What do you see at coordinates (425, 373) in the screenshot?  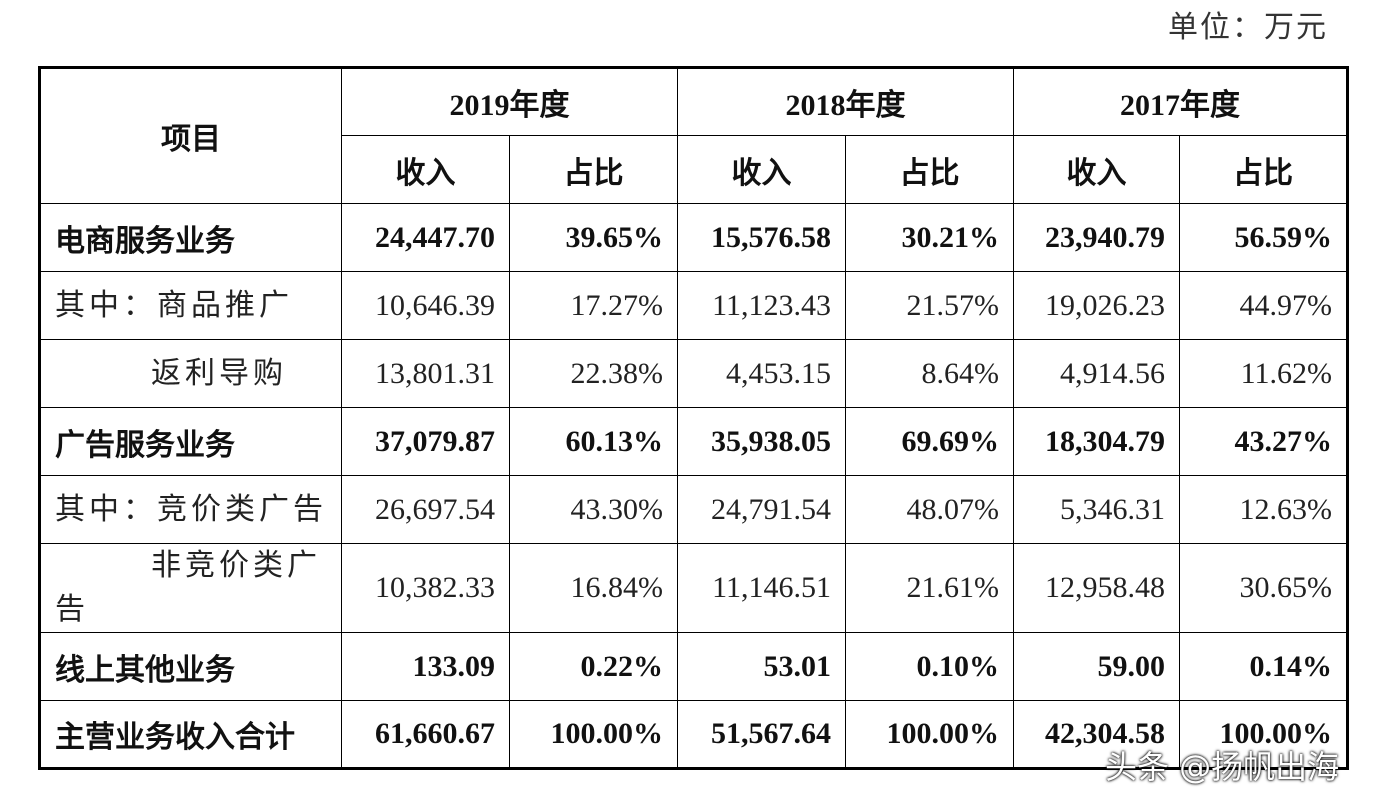 I see `value-cell: 13,801.31` at bounding box center [425, 373].